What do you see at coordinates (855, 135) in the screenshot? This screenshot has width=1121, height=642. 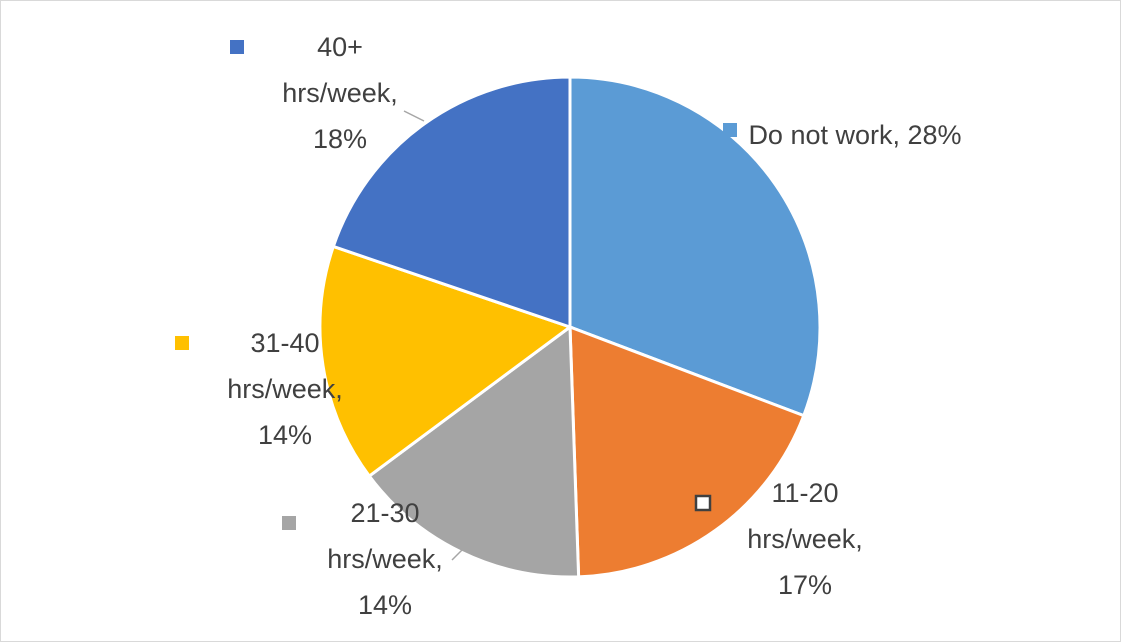 I see `data-label: Do not work, 28%` at bounding box center [855, 135].